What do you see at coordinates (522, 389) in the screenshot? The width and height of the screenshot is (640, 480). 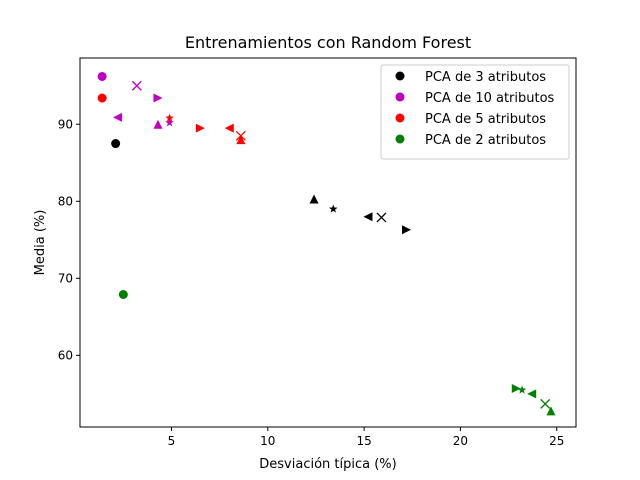 I see `point-series-3-2-star` at bounding box center [522, 389].